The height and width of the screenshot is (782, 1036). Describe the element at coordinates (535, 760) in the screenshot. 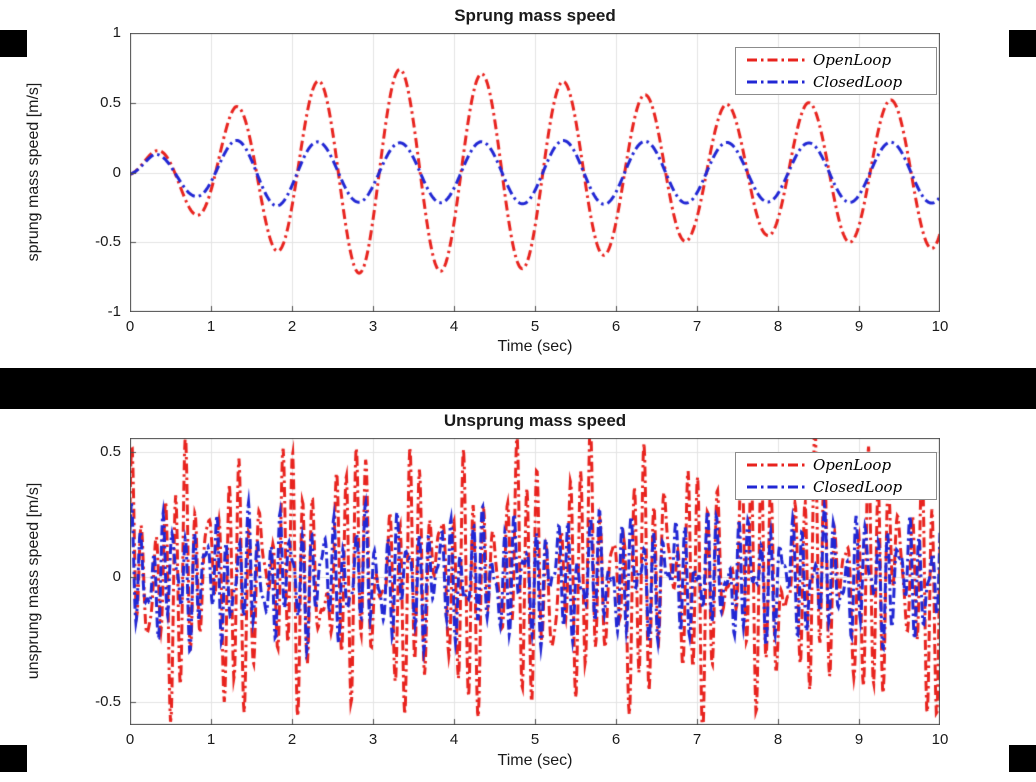

I see `unsprung-x-axis-label: Time (sec)` at that location.